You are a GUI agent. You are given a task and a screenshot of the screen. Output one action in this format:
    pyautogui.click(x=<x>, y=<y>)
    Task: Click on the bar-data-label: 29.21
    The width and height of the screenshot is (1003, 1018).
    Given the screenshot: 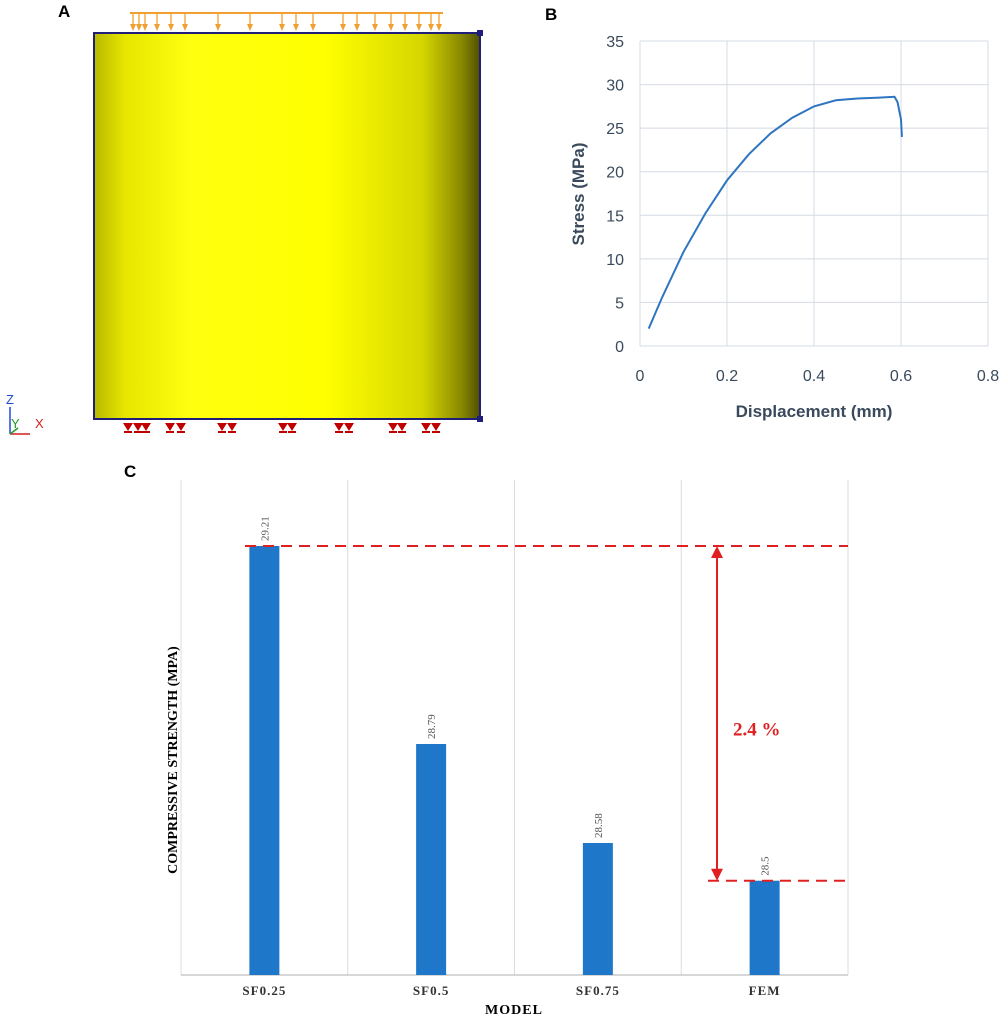 What is the action you would take?
    pyautogui.click(x=265, y=528)
    